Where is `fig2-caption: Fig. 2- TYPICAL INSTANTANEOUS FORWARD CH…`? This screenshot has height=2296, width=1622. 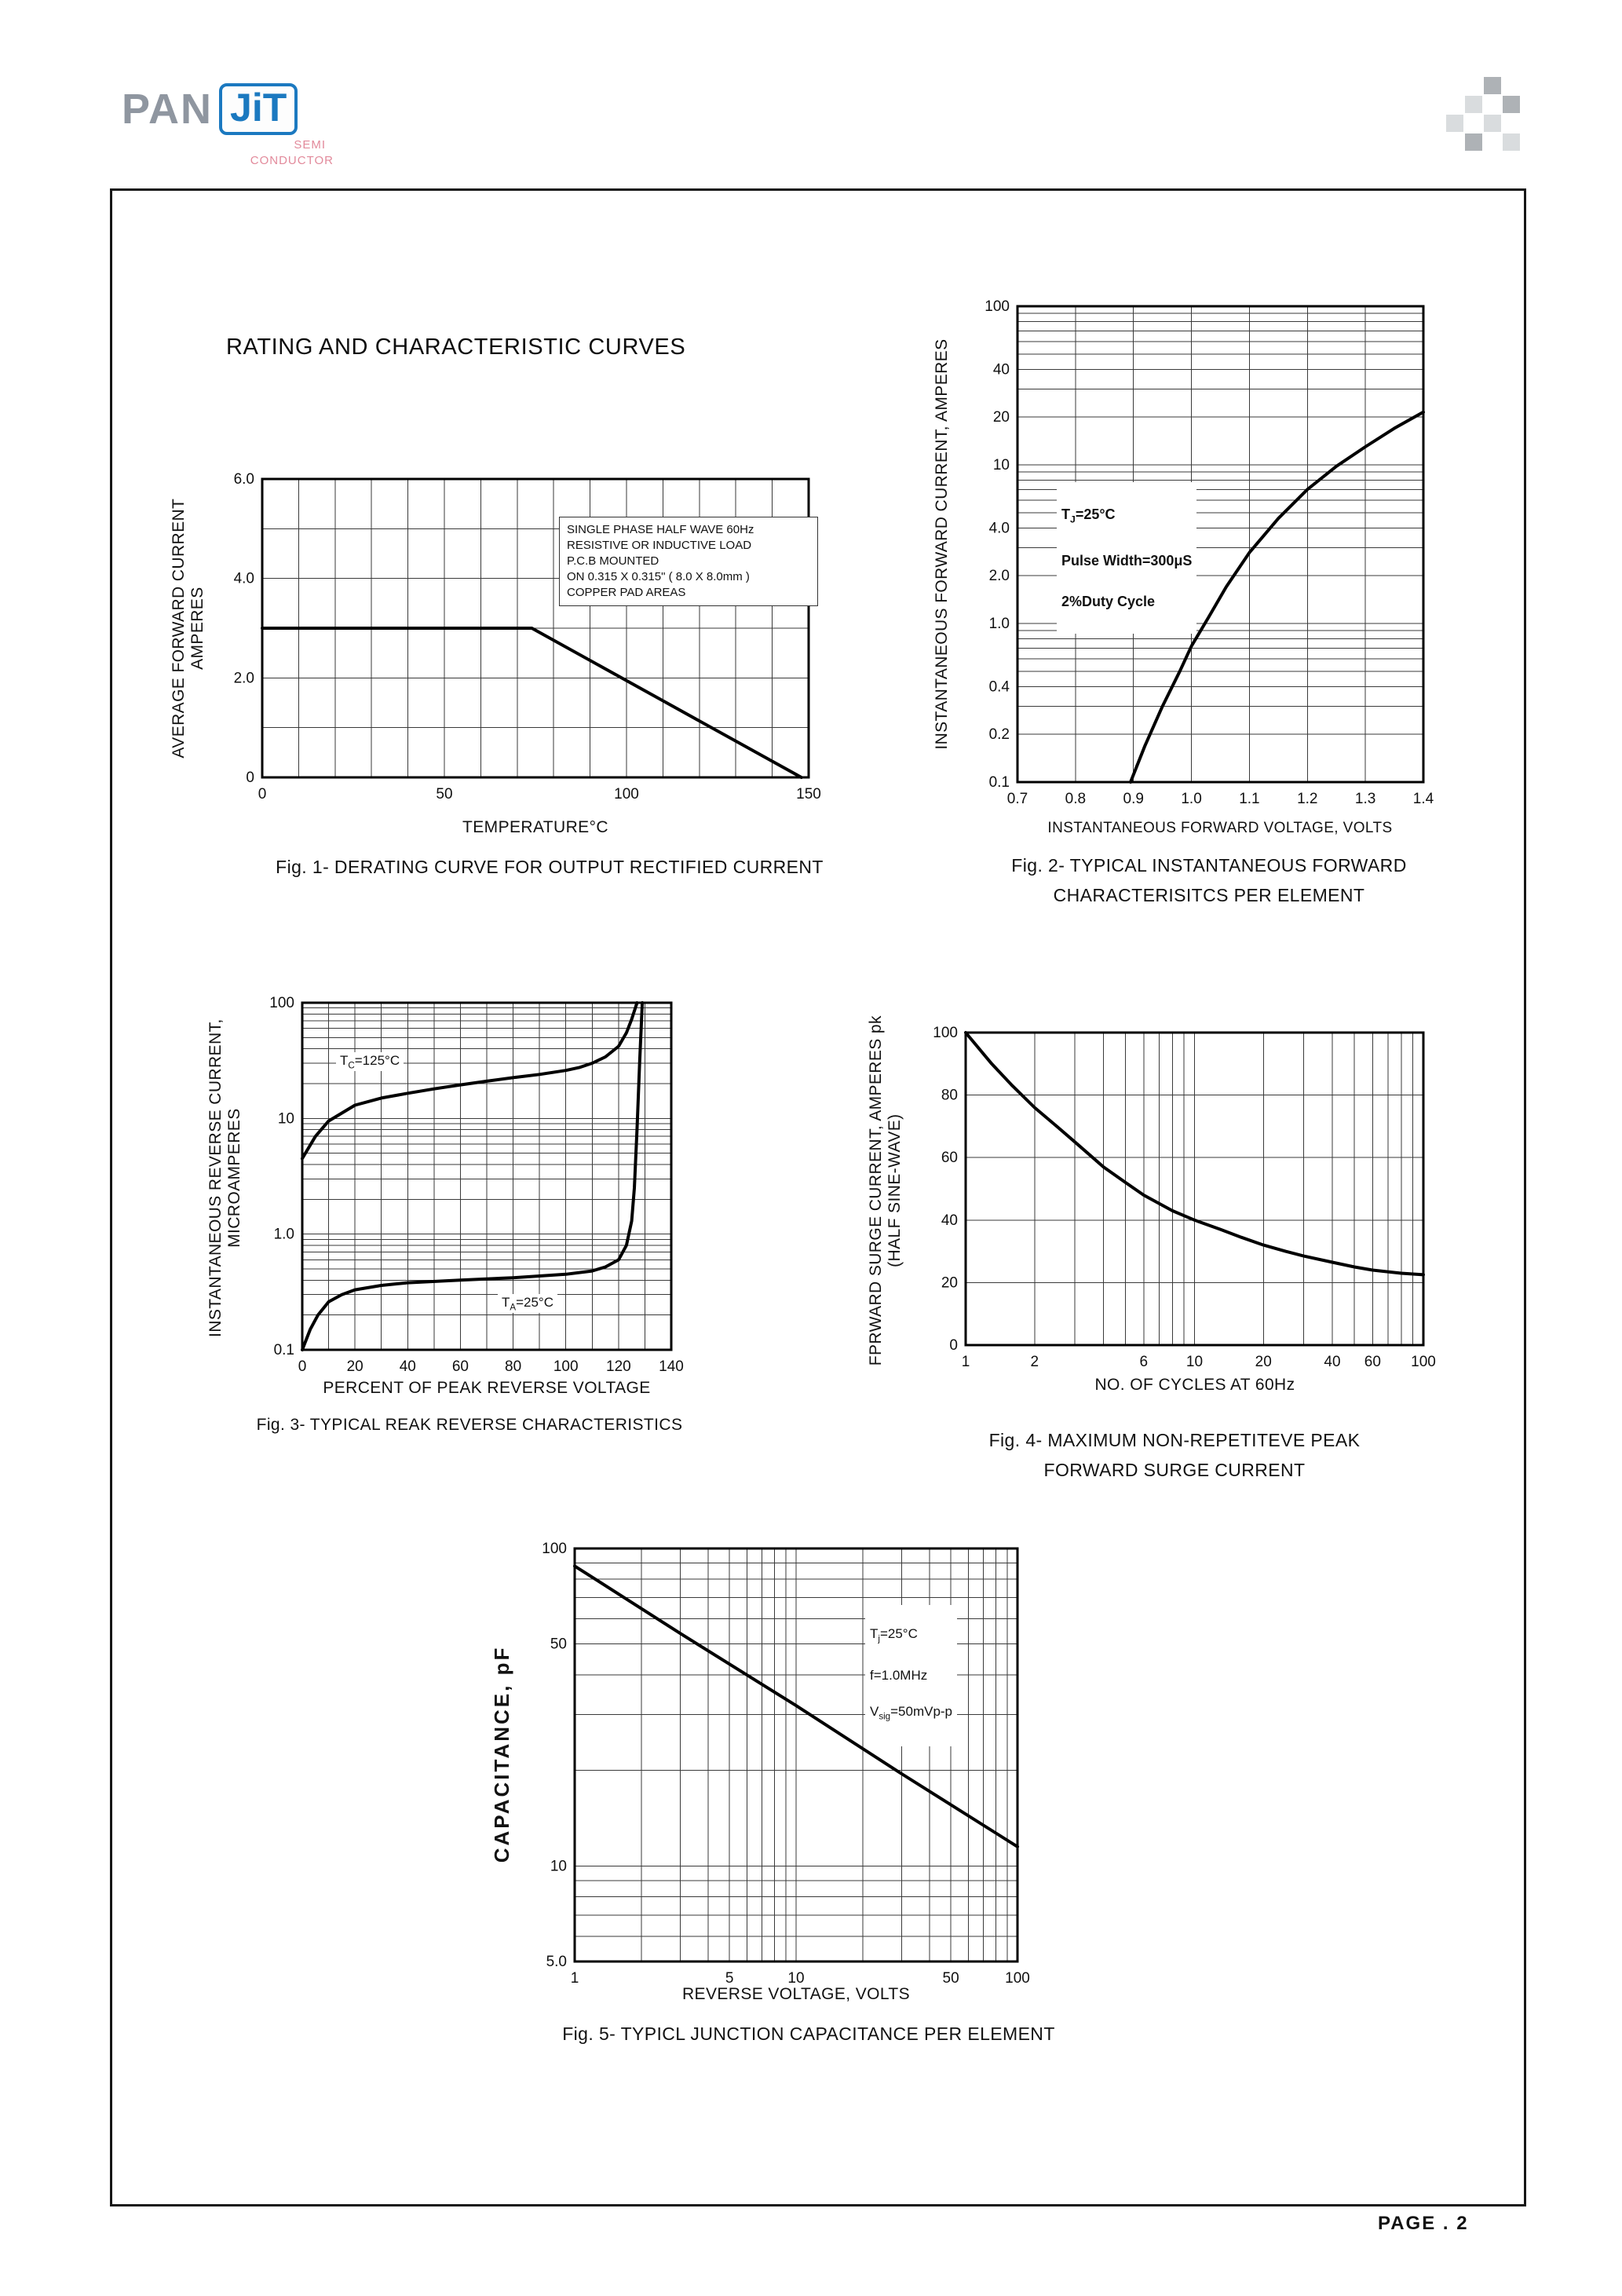
fig2-caption: Fig. 2- TYPICAL INSTANTANEOUS FORWARD CH… is located at coordinates (1209, 880).